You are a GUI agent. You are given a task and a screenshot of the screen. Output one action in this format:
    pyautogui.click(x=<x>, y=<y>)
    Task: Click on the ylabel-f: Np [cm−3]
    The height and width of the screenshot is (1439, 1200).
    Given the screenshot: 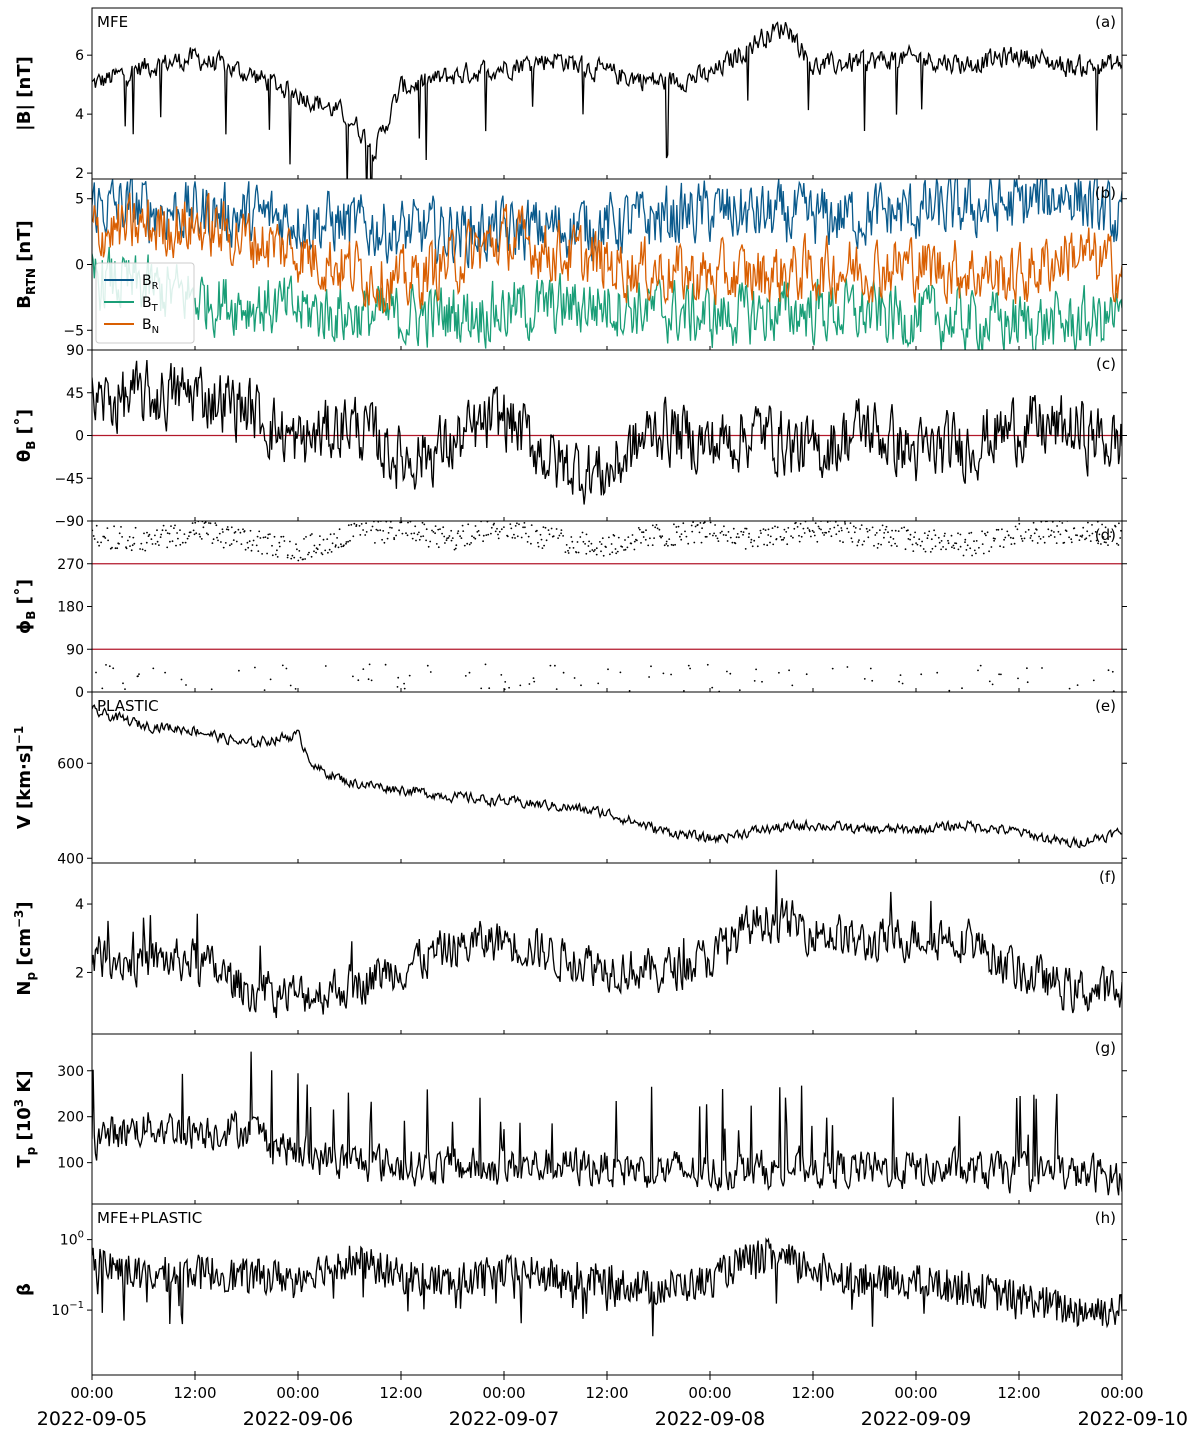 What is the action you would take?
    pyautogui.click(x=25, y=948)
    